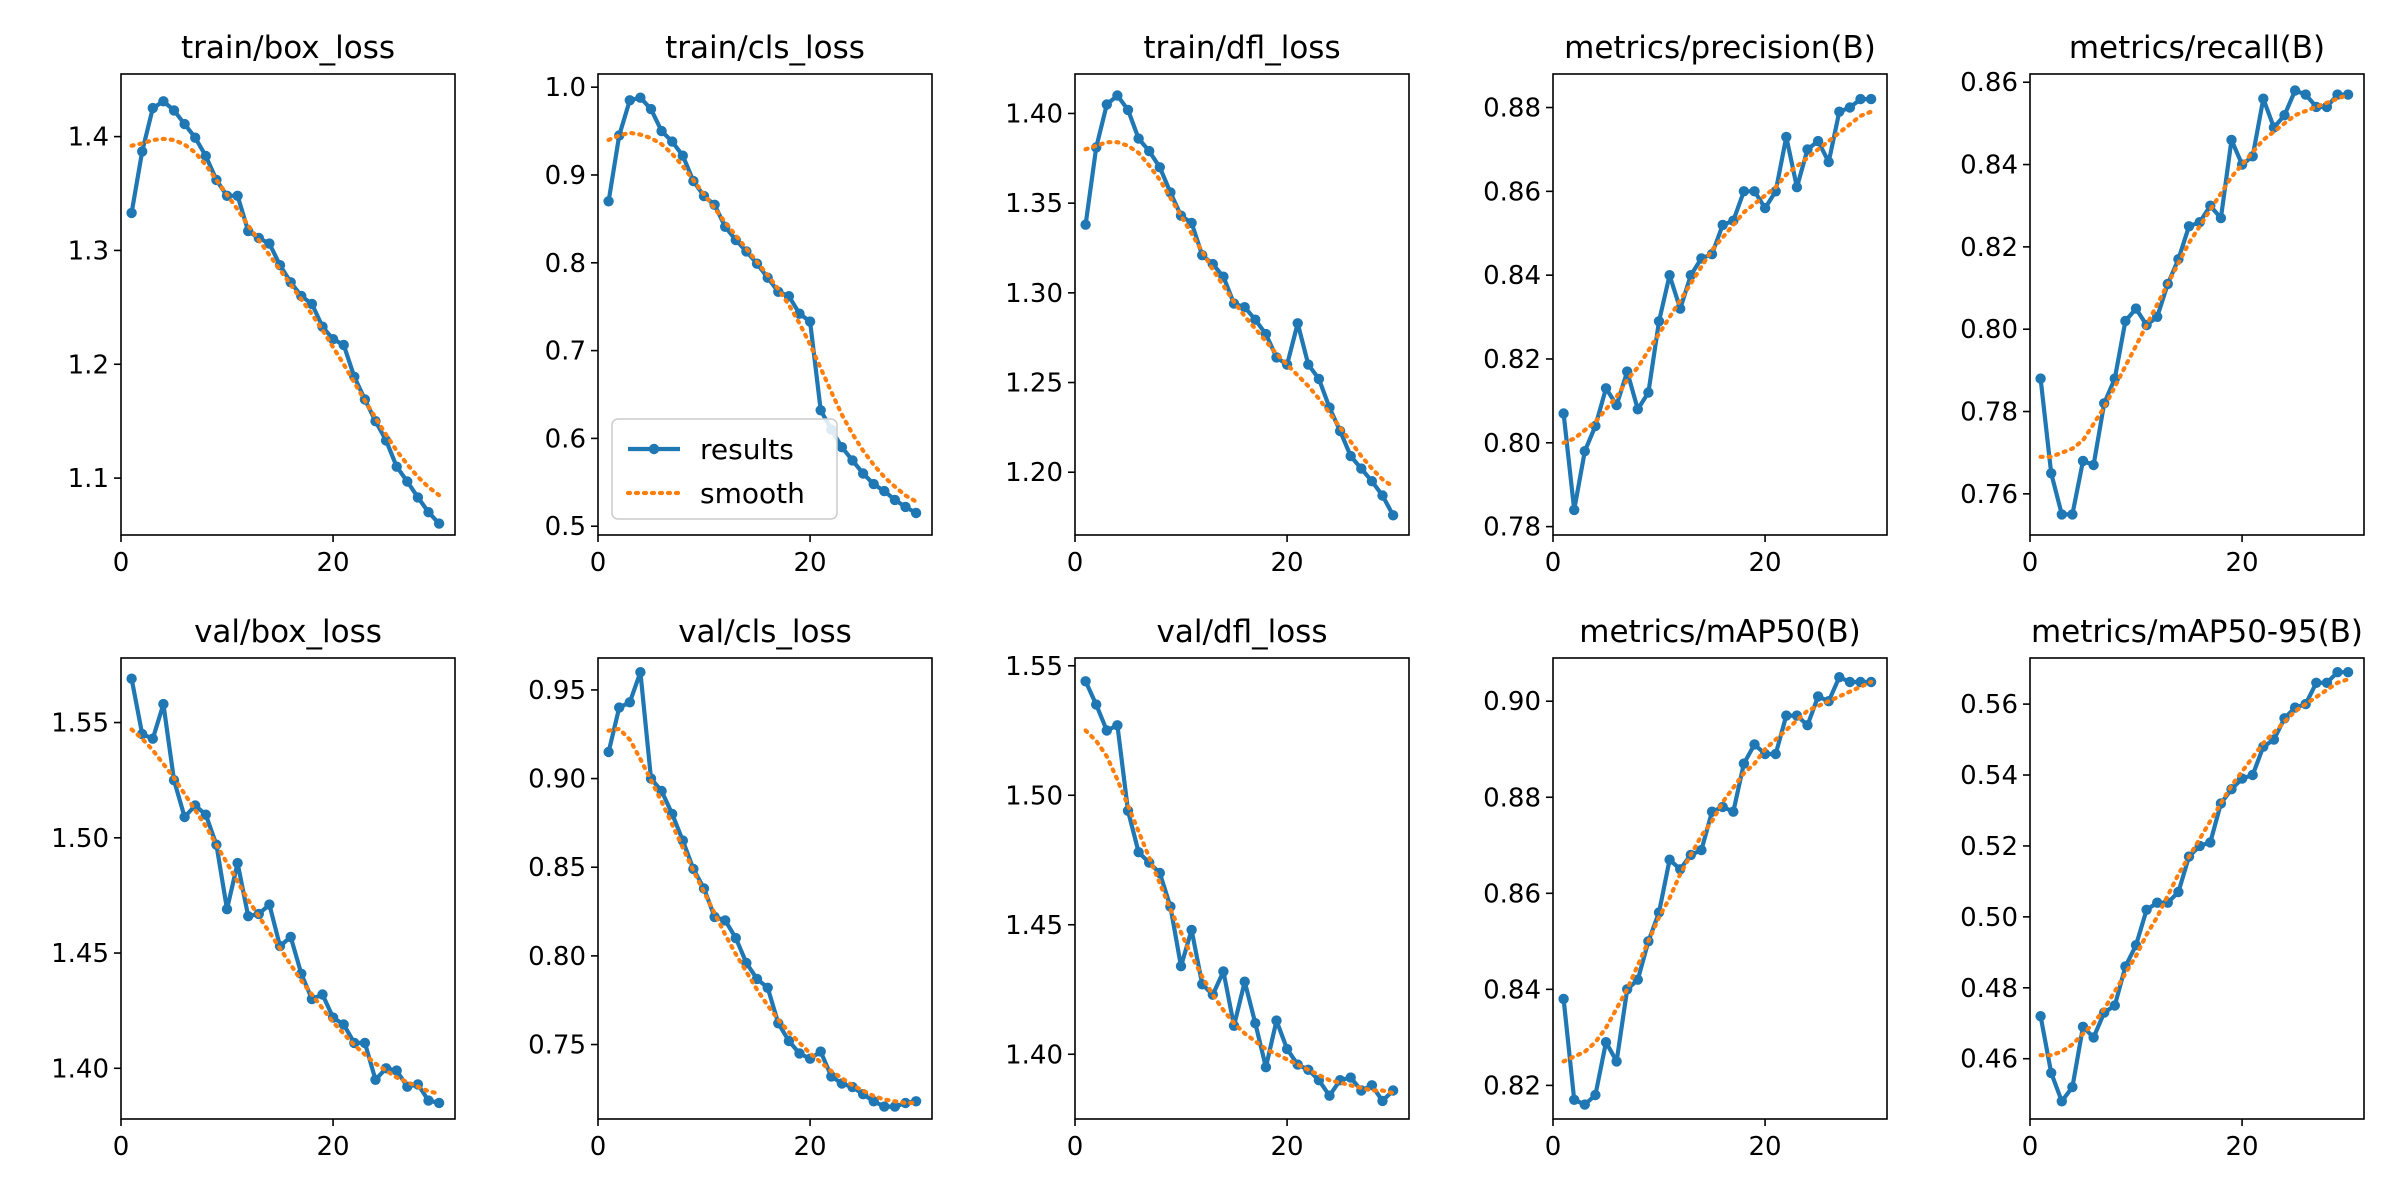  What do you see at coordinates (565, 352) in the screenshot?
I see `y-tick-label: 0.7` at bounding box center [565, 352].